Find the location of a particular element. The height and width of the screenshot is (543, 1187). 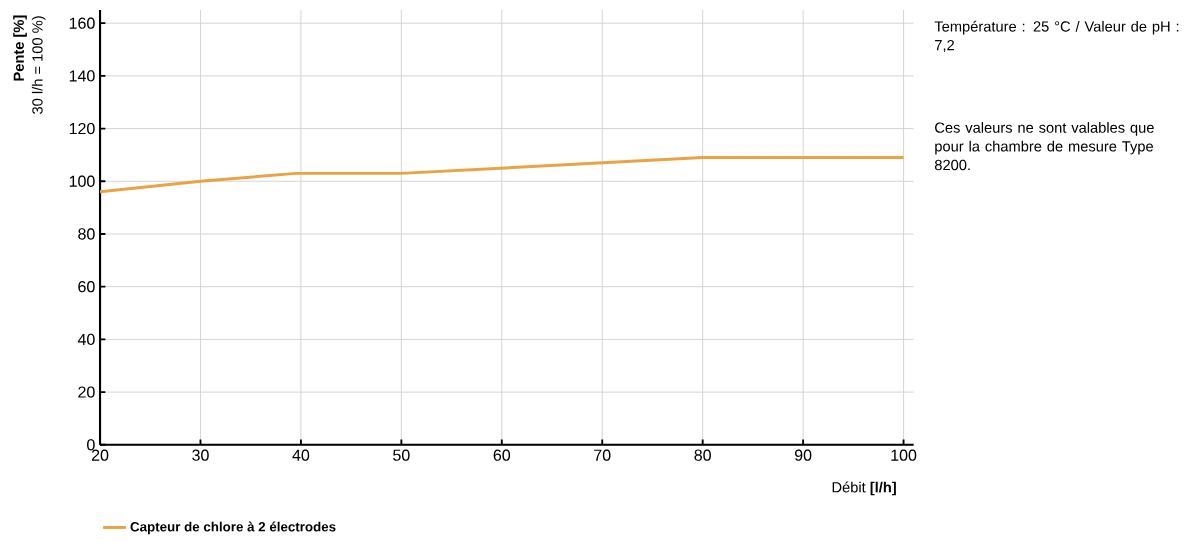

y-tick-label: 0 is located at coordinates (91, 445).